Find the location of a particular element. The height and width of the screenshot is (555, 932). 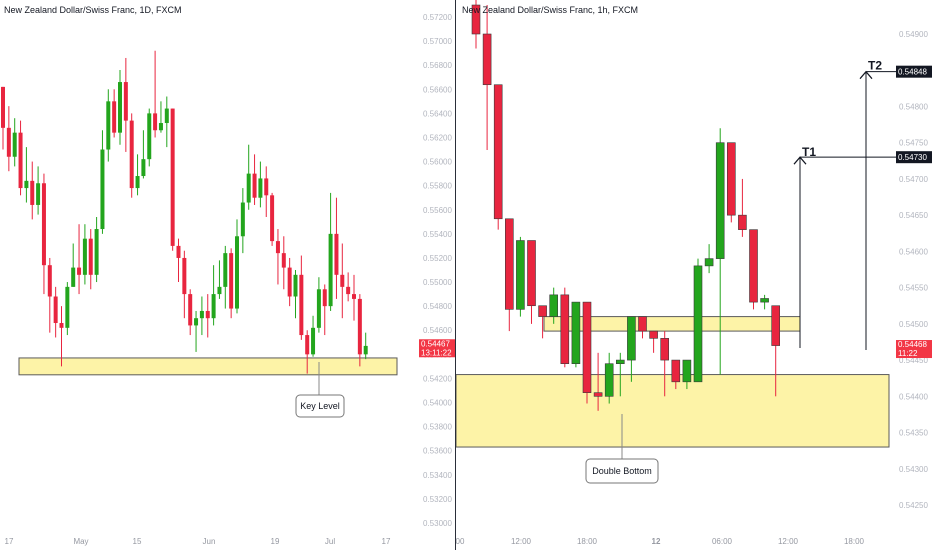

resistance-zone is located at coordinates (672, 324).